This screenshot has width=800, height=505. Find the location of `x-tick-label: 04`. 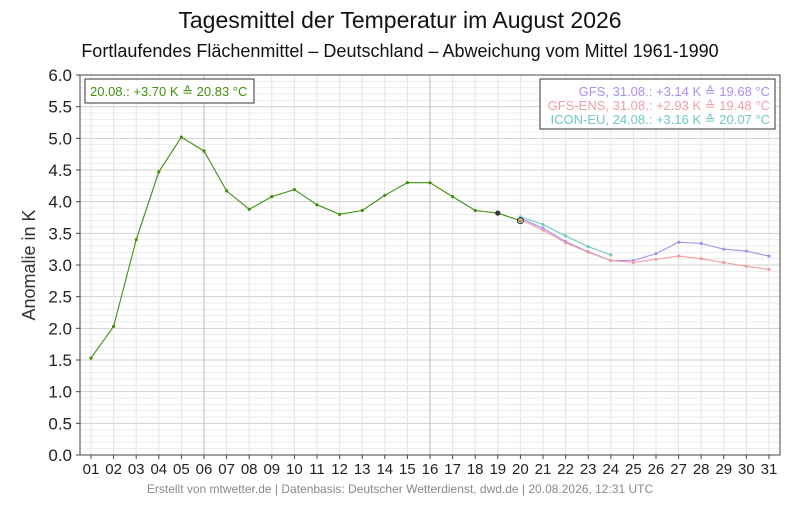

x-tick-label: 04 is located at coordinates (158, 469).